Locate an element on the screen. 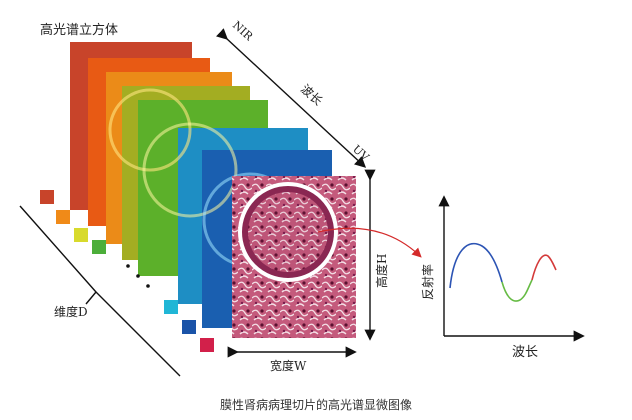 The height and width of the screenshot is (420, 632). chart-x-label: 波长 is located at coordinates (525, 352).